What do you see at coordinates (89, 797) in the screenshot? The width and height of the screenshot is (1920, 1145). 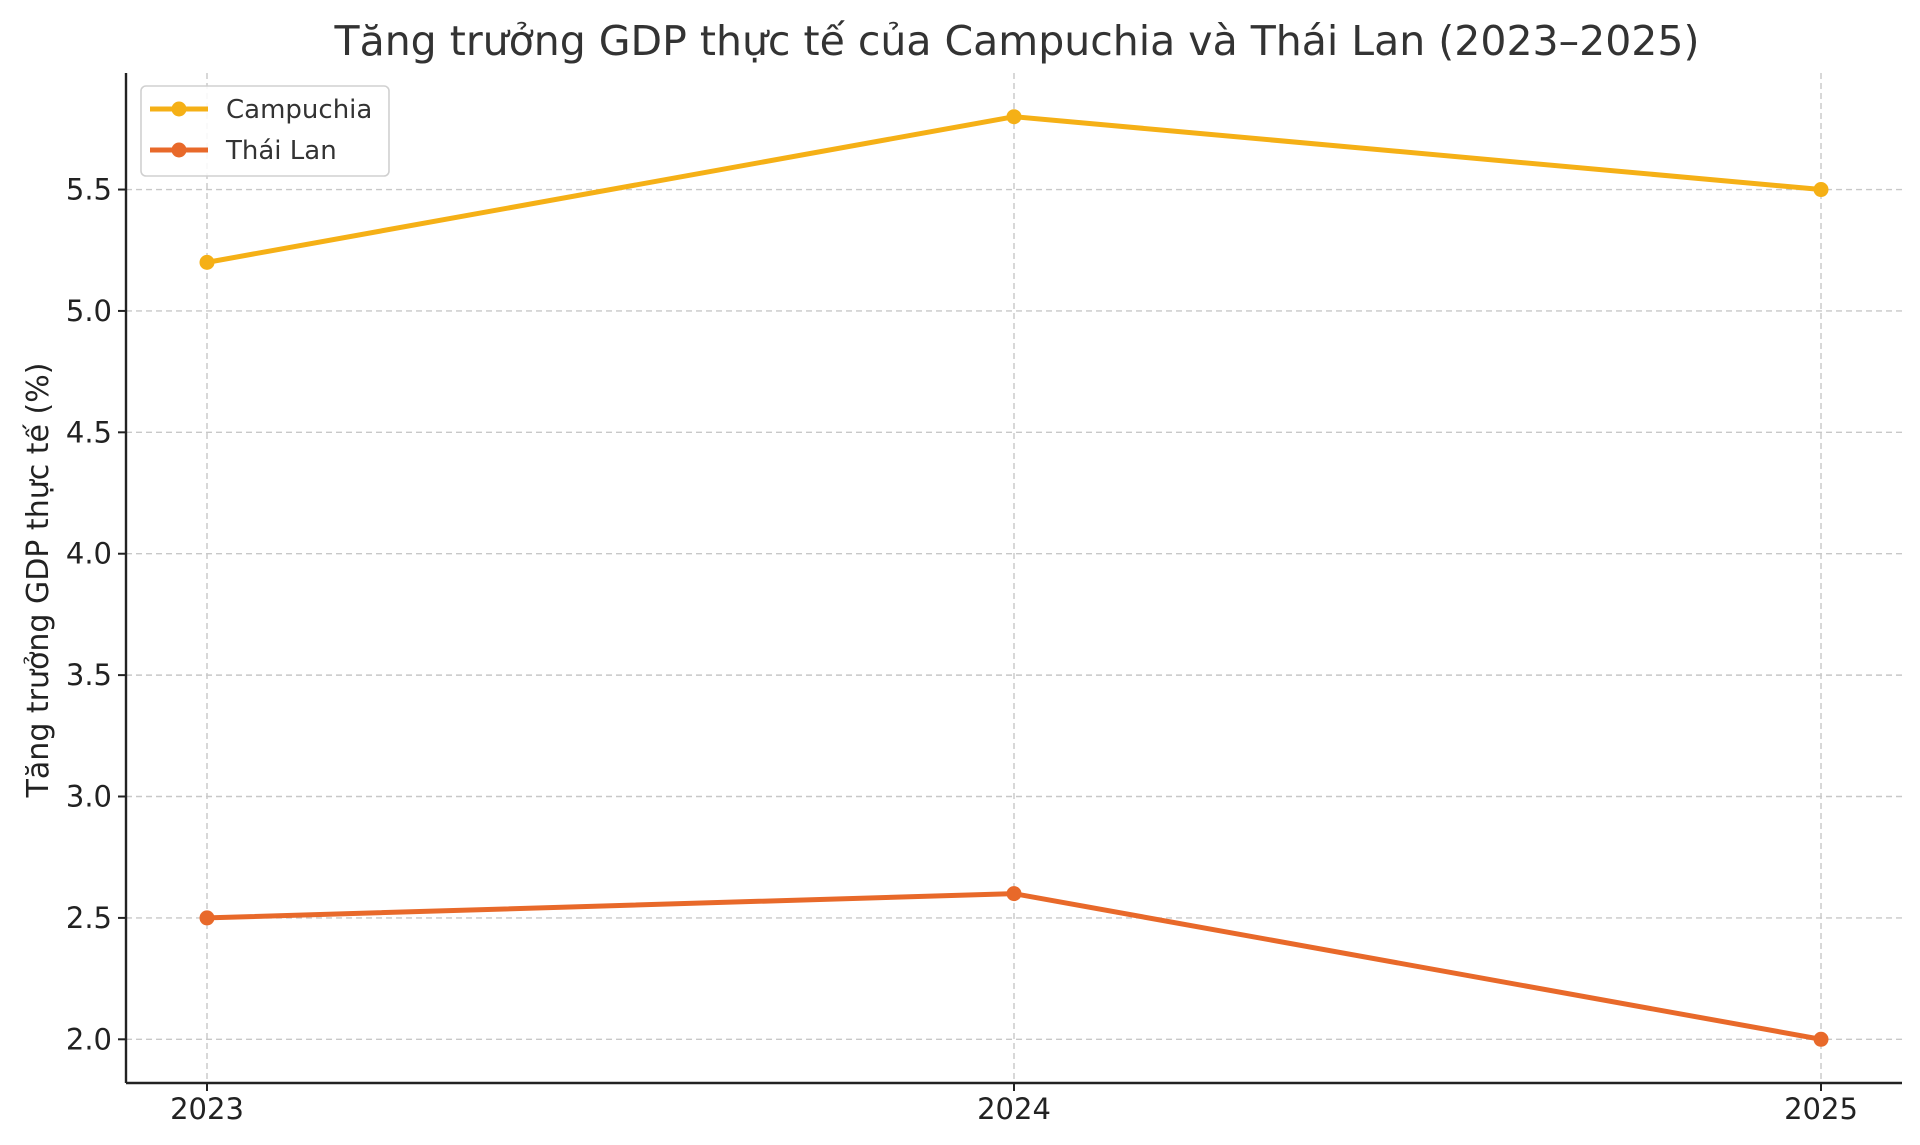 I see `y-tick-label: 3.0` at bounding box center [89, 797].